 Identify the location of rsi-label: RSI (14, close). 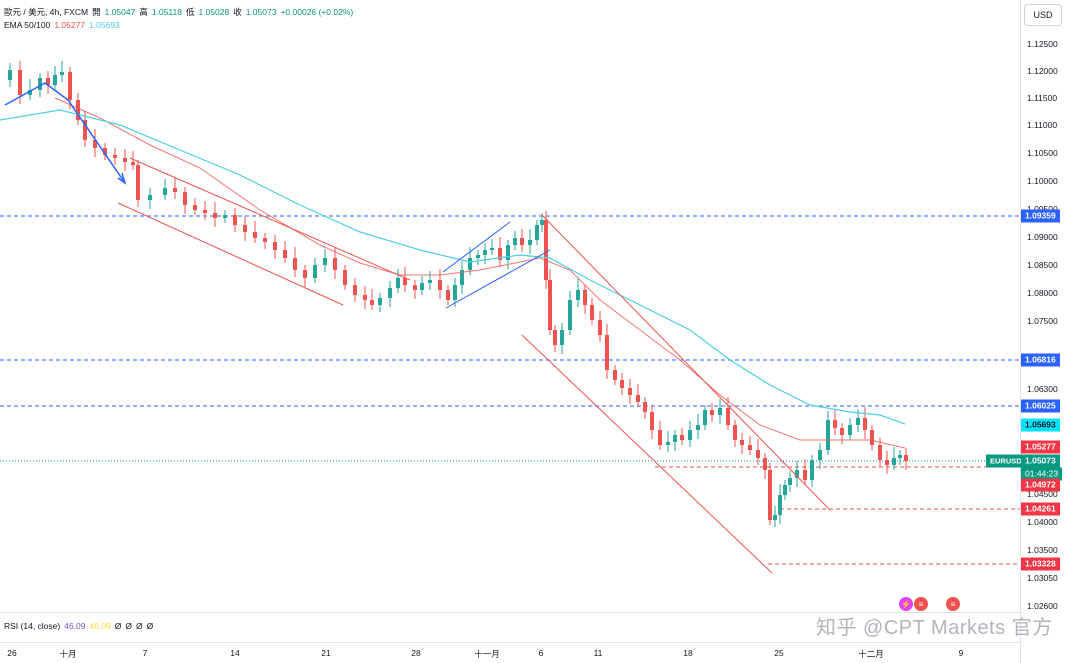
(32, 626).